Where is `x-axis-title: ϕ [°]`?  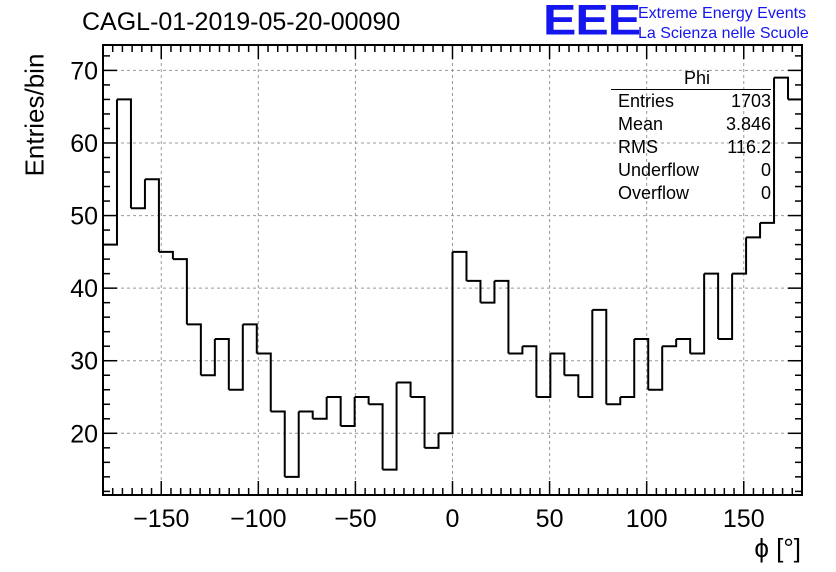 x-axis-title: ϕ [°] is located at coordinates (777, 548).